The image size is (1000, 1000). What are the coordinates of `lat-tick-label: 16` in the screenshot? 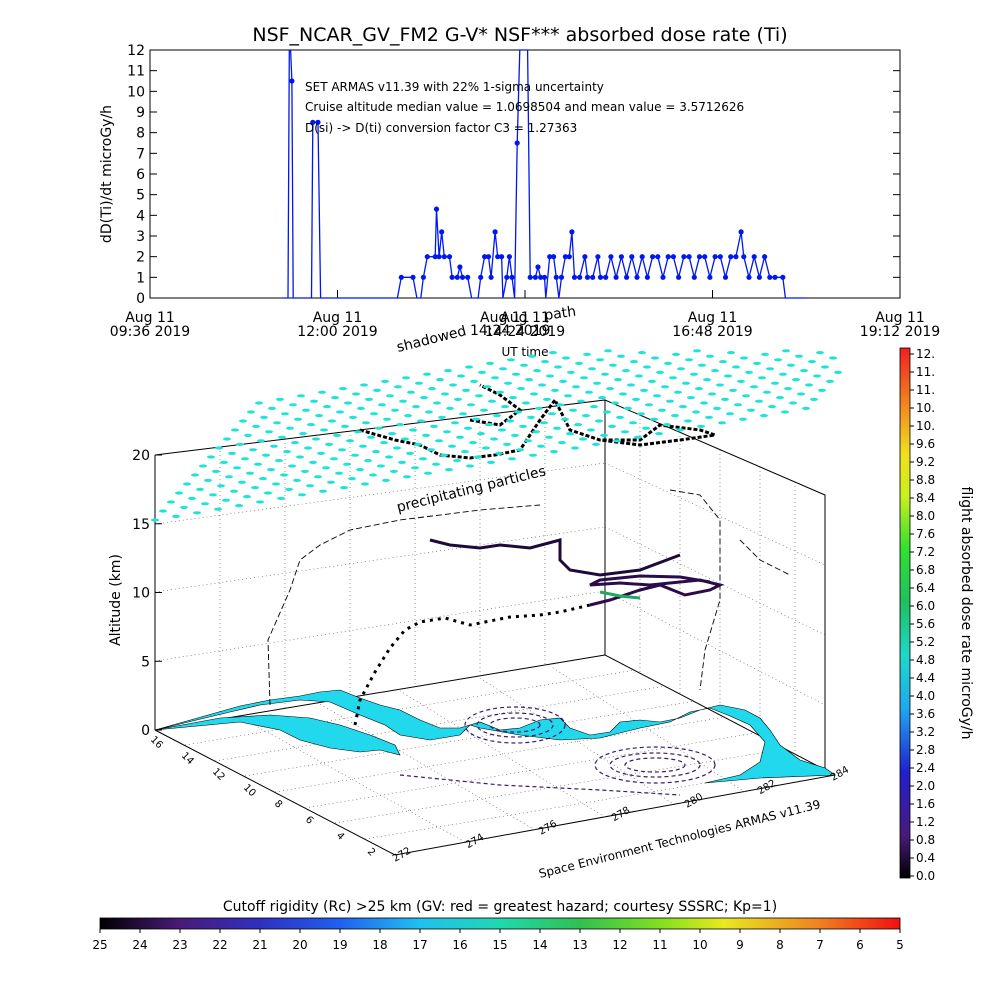 It's located at (156, 742).